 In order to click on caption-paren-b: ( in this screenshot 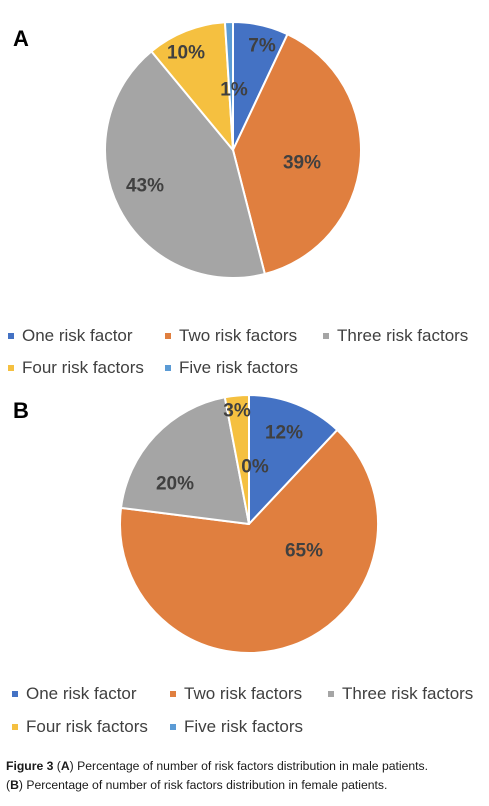, I will do `click(8, 785)`.